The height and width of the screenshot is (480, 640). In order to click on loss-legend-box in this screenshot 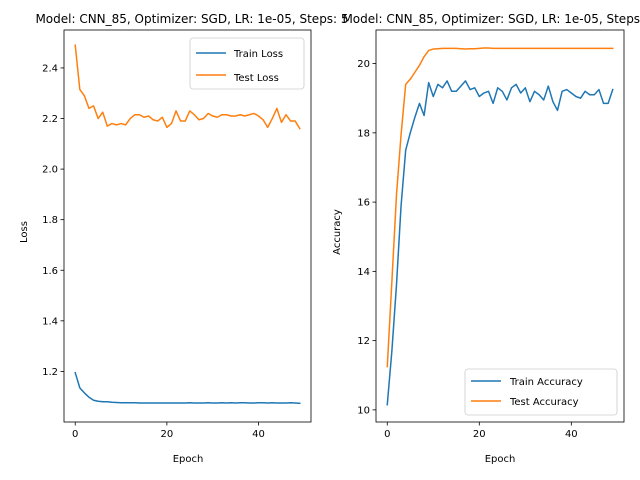, I will do `click(247, 63)`.